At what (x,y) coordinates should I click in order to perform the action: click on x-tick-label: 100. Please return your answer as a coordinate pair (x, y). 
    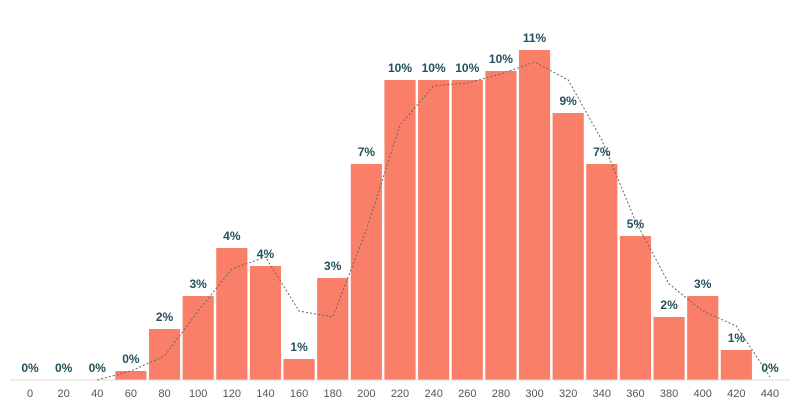
    Looking at the image, I should click on (198, 394).